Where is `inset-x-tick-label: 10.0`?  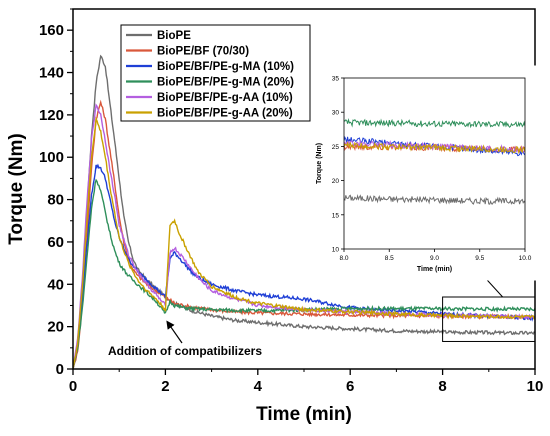
inset-x-tick-label: 10.0 is located at coordinates (525, 258).